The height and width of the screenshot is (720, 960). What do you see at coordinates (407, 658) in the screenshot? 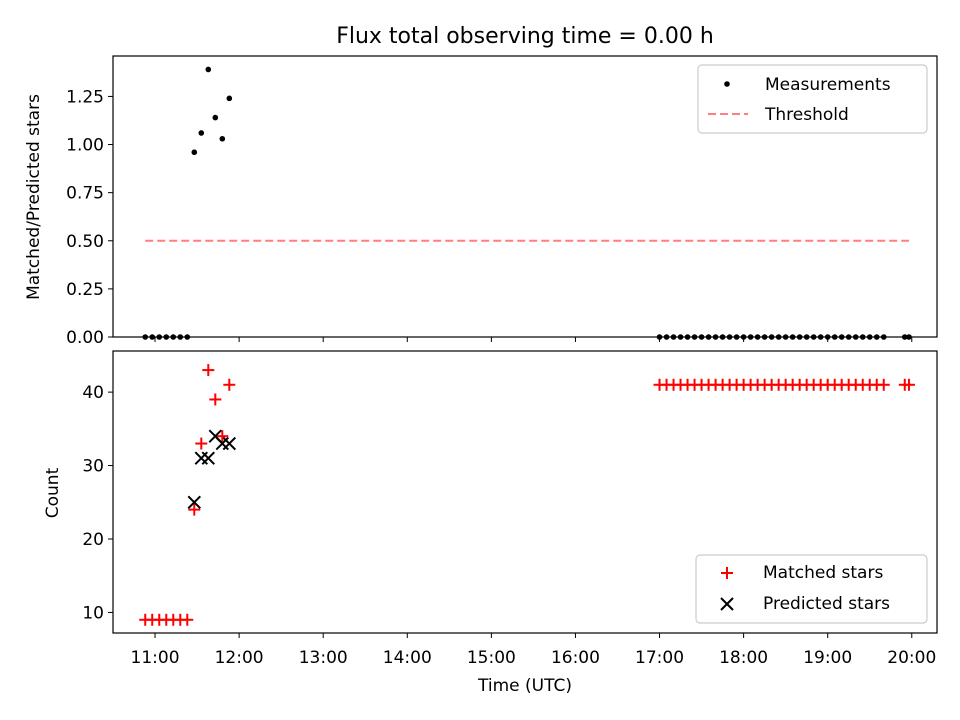
I see `x-tick-label: 14:00` at bounding box center [407, 658].